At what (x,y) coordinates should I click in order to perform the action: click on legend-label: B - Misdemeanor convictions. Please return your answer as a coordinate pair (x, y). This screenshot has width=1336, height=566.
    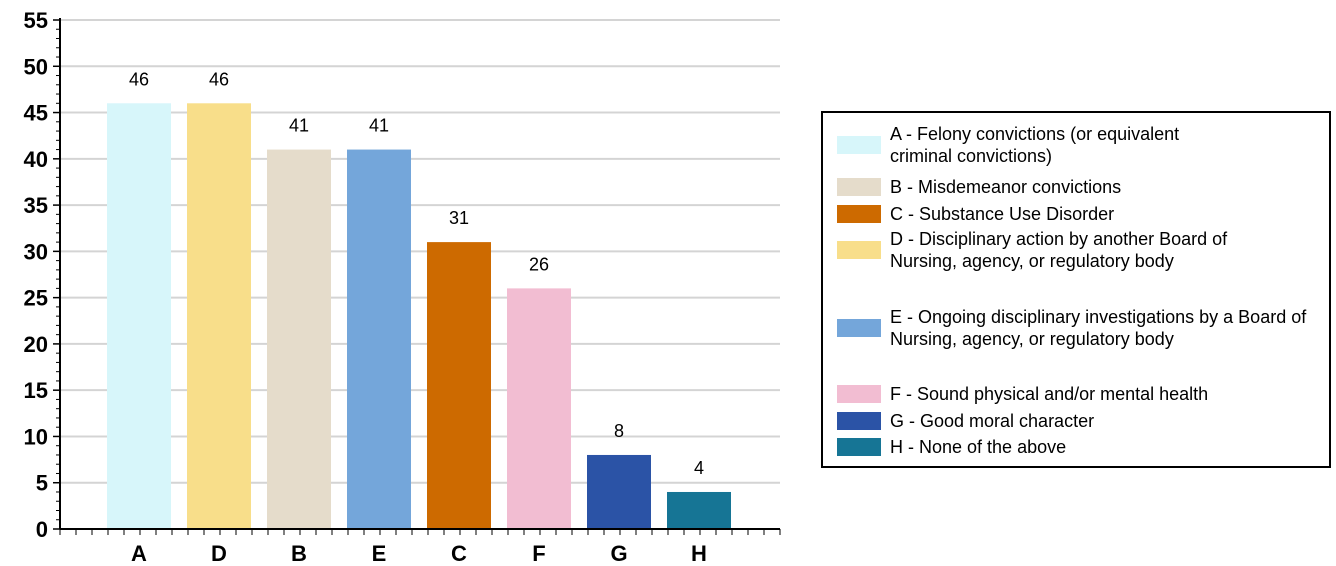
    Looking at the image, I should click on (1006, 187).